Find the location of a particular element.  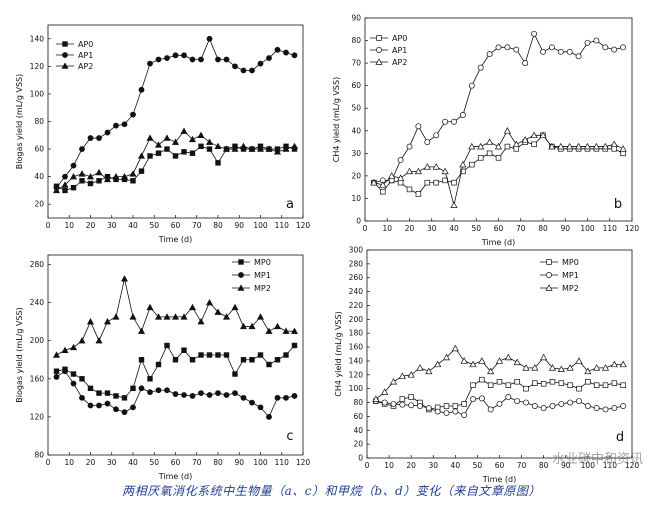

panel-letter: d is located at coordinates (620, 437).